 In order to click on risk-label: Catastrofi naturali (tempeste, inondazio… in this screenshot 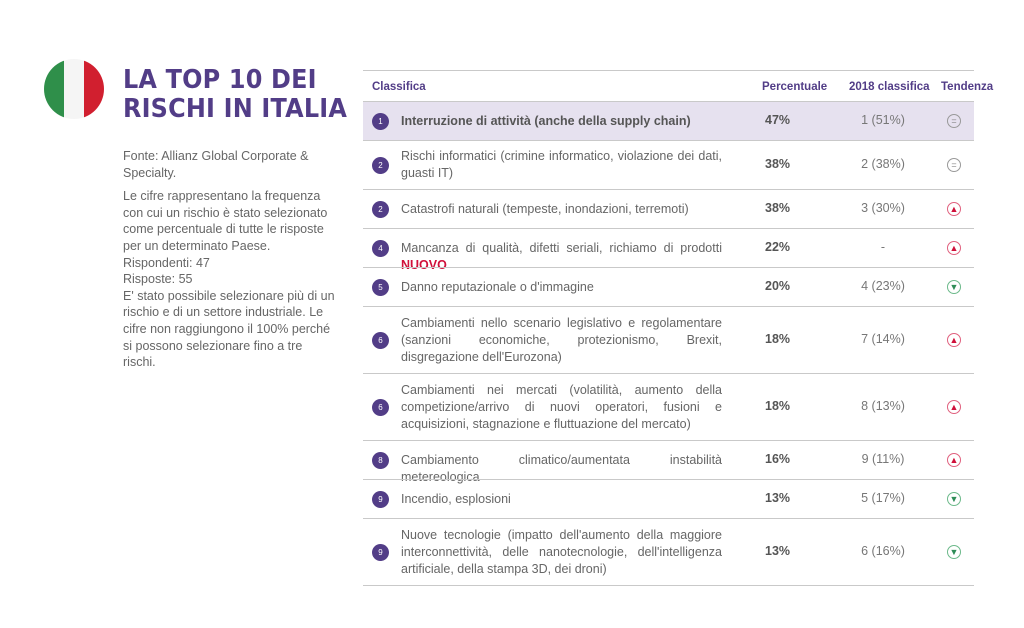, I will do `click(561, 209)`.